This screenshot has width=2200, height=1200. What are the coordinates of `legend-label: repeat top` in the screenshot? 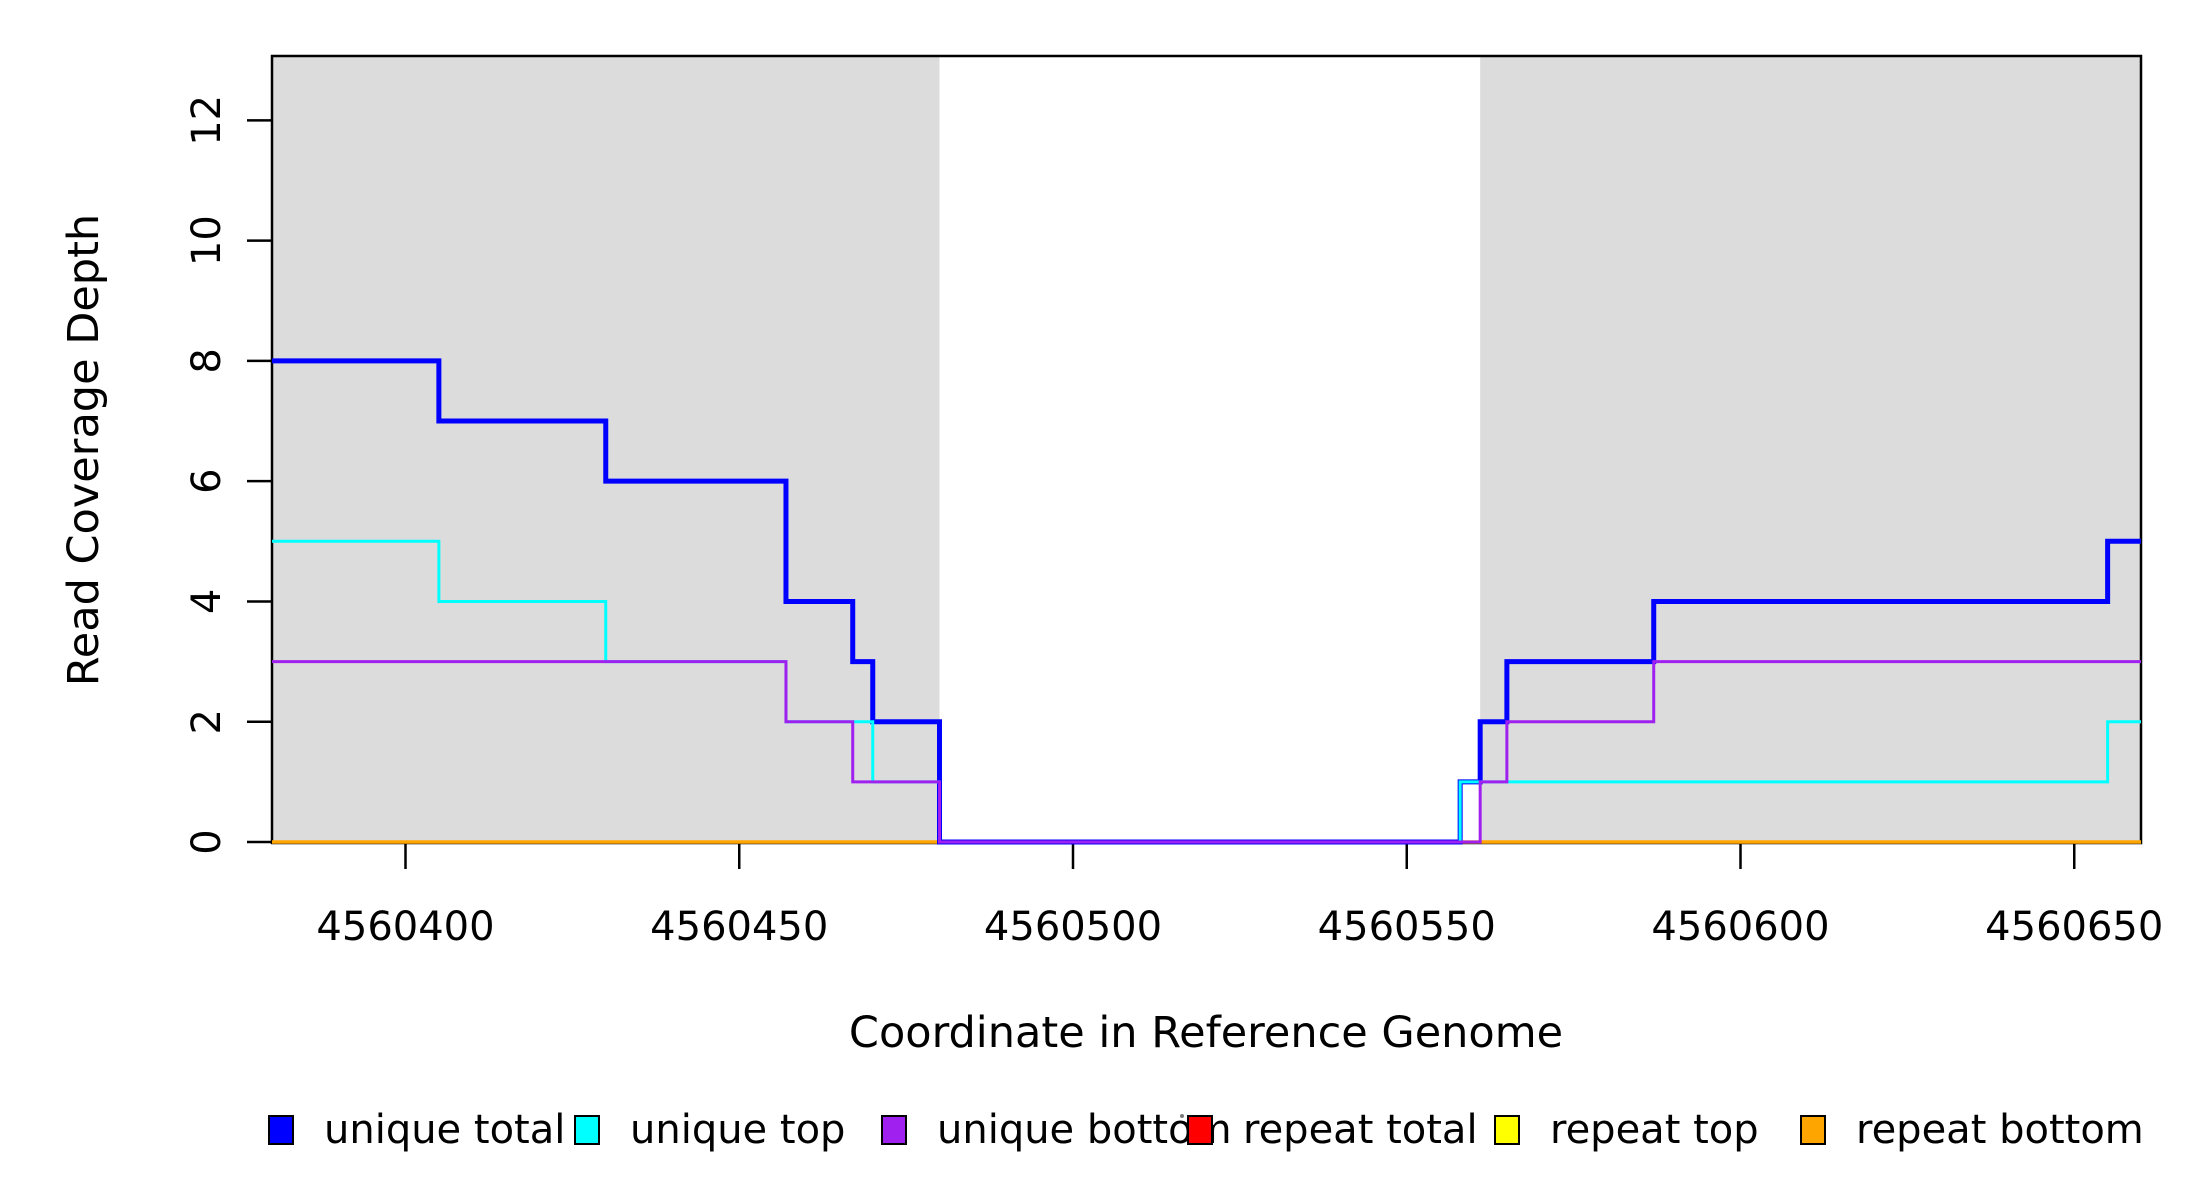 It's located at (1654, 1130).